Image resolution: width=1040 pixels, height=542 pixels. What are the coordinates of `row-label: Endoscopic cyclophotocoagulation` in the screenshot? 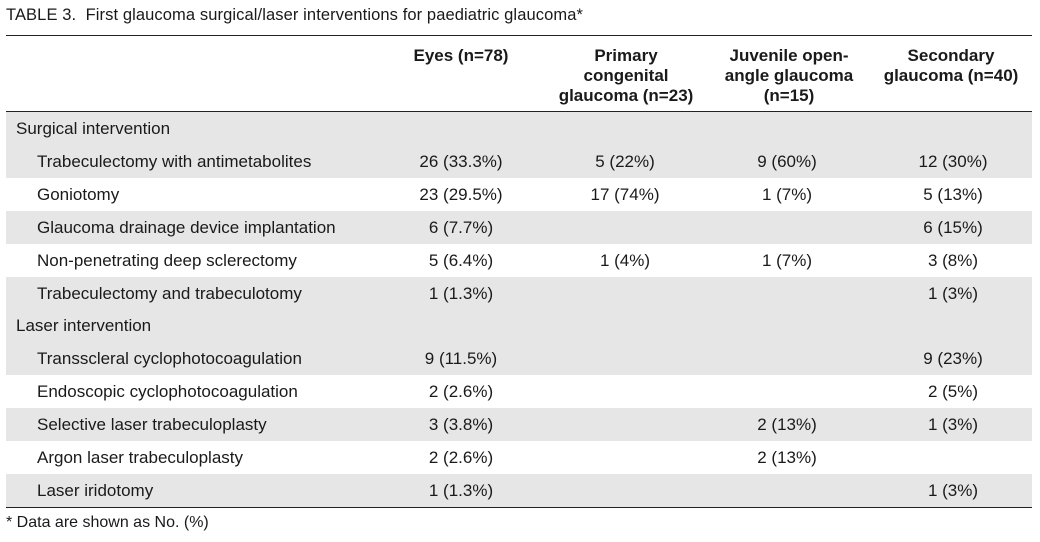 It's located at (167, 392).